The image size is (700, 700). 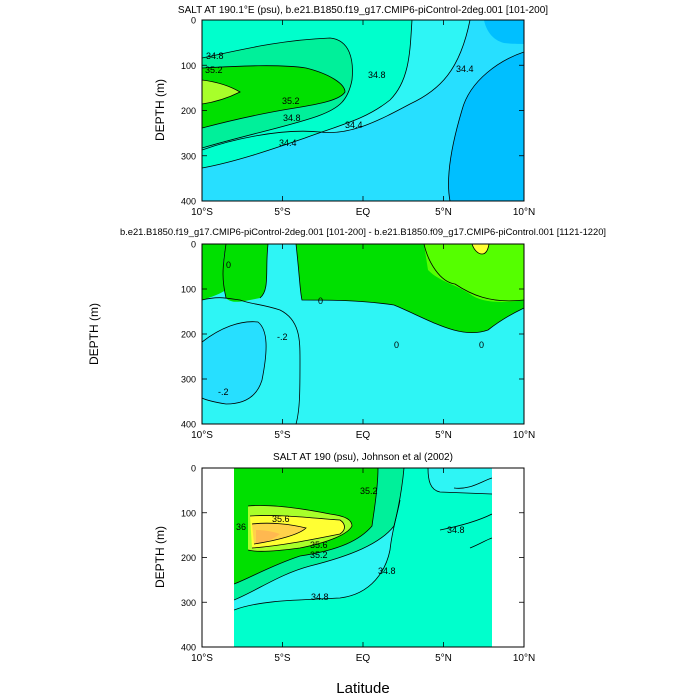 What do you see at coordinates (481, 345) in the screenshot?
I see `p2-clabel-5: 0` at bounding box center [481, 345].